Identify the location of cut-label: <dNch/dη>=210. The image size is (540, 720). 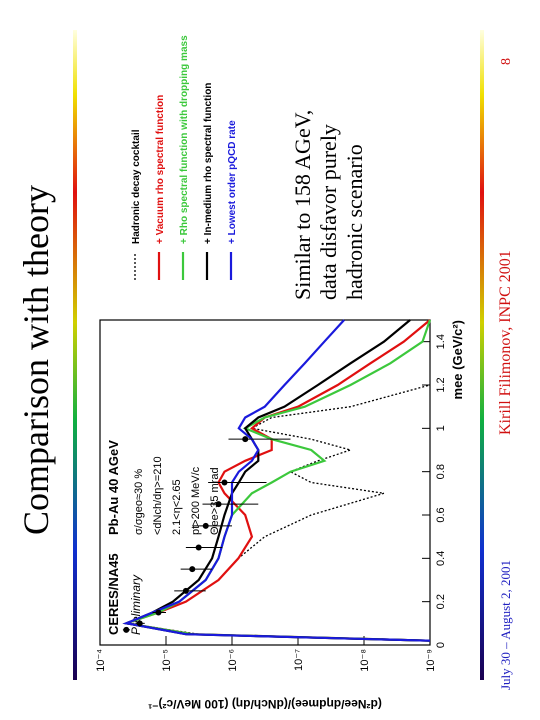
(158, 495).